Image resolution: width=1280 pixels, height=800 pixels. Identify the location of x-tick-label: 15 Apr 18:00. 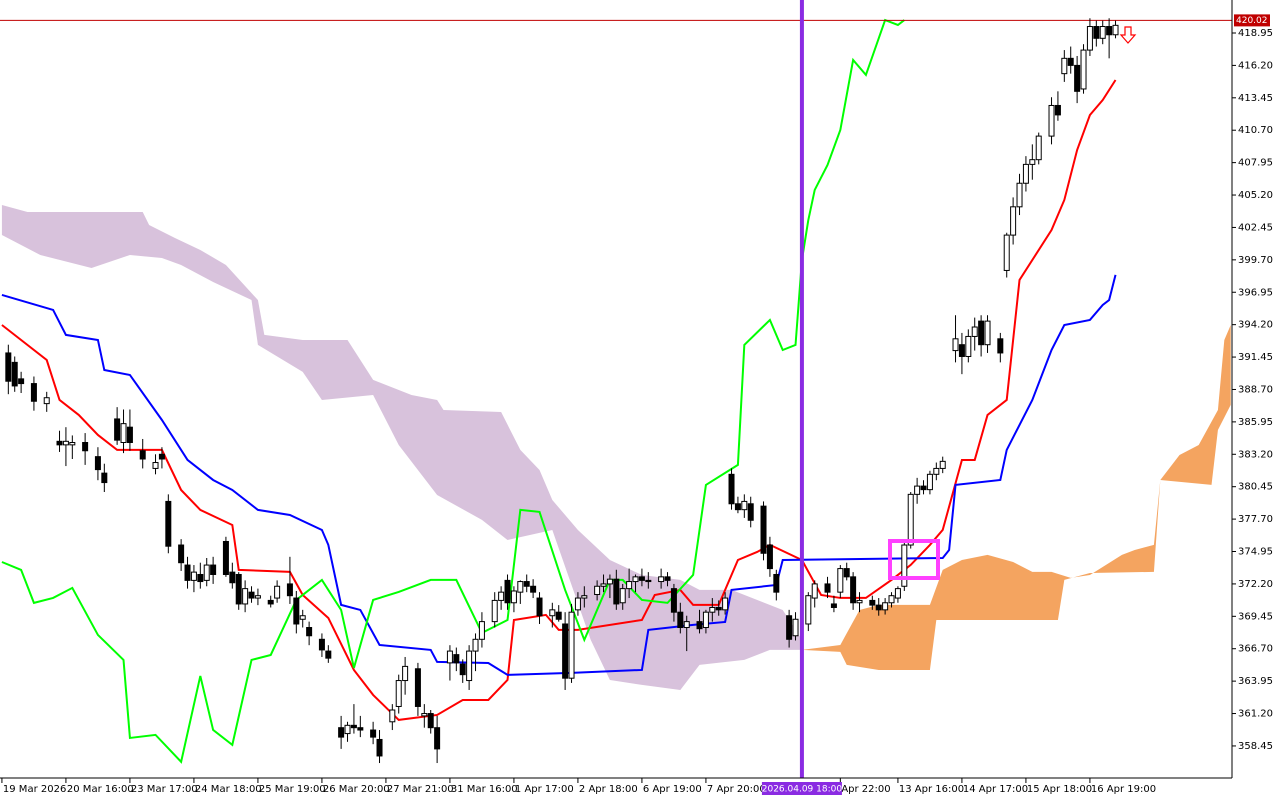
(1059, 789).